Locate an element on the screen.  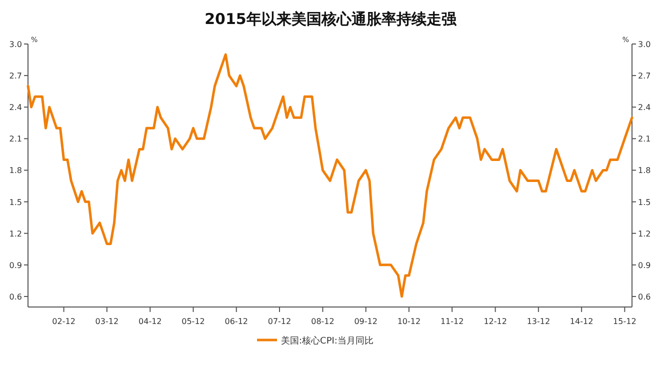
x-tick-label: 09-12 is located at coordinates (366, 321).